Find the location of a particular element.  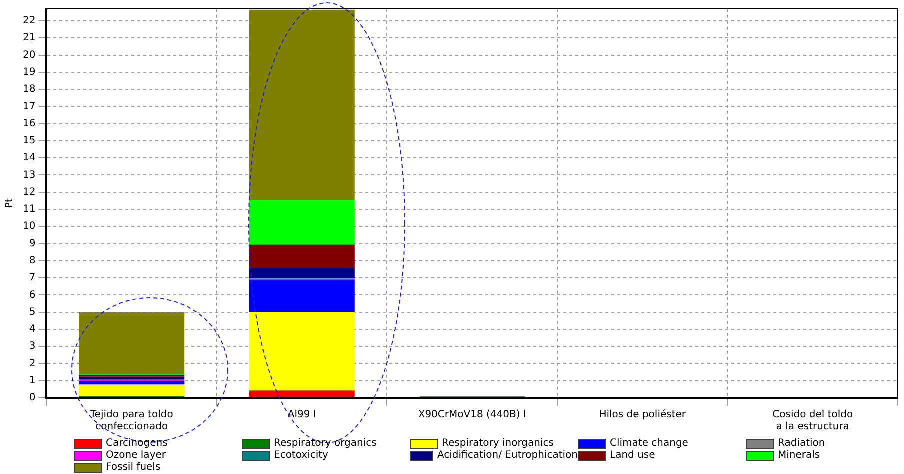

x-tick-label: Al99 I is located at coordinates (302, 415).